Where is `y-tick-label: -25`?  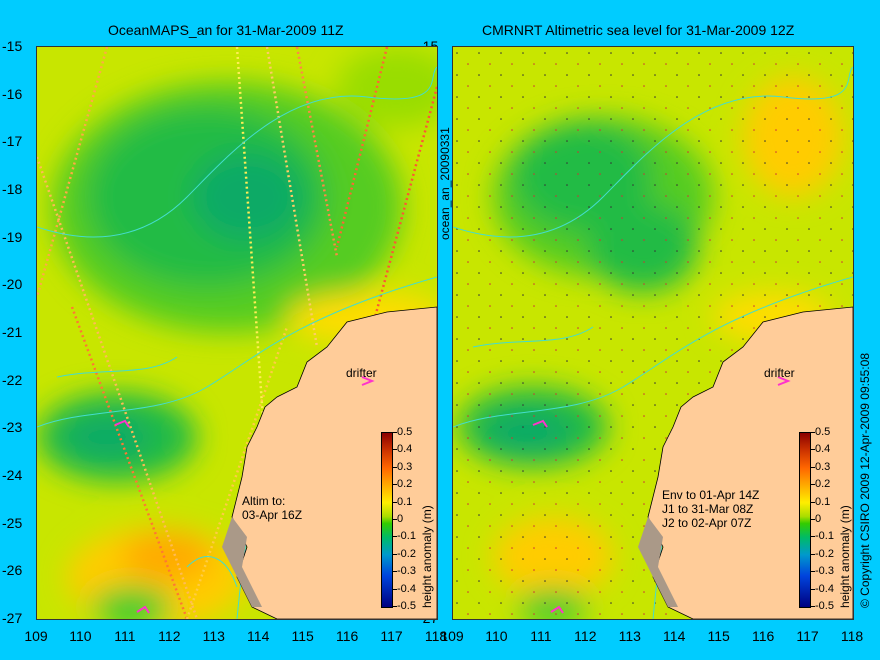
y-tick-label: -25 is located at coordinates (12, 522).